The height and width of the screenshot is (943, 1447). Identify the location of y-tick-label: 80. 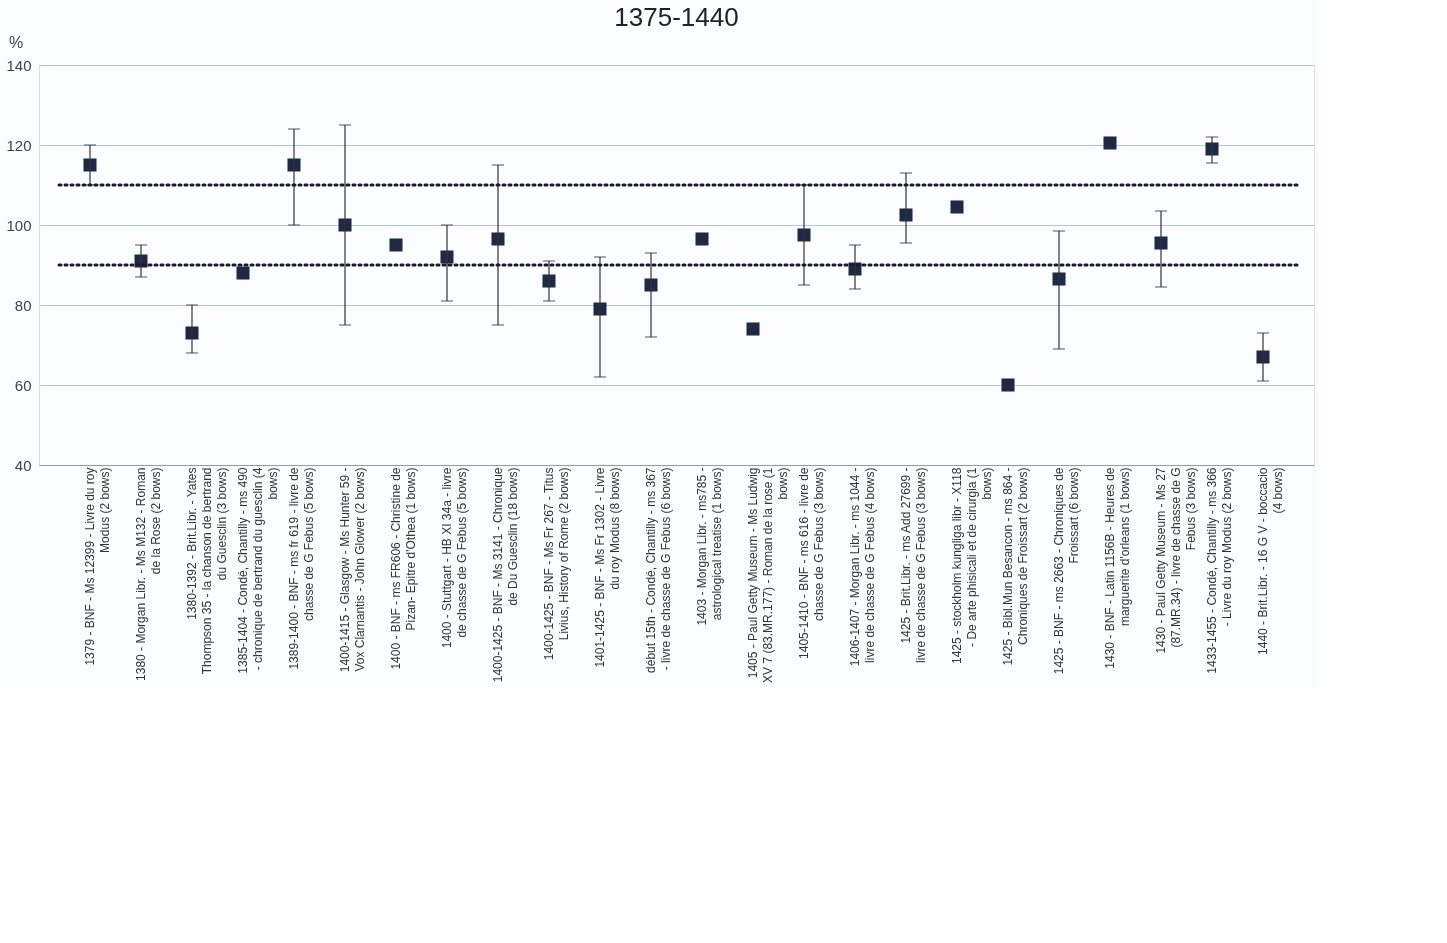
(23, 305).